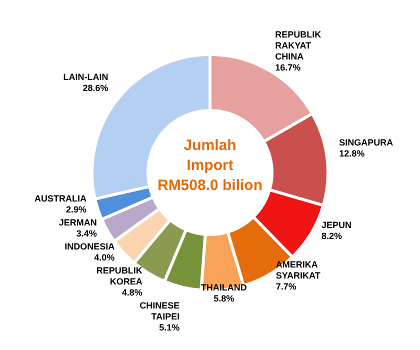  Describe the element at coordinates (210, 165) in the screenshot. I see `text: Import` at that location.